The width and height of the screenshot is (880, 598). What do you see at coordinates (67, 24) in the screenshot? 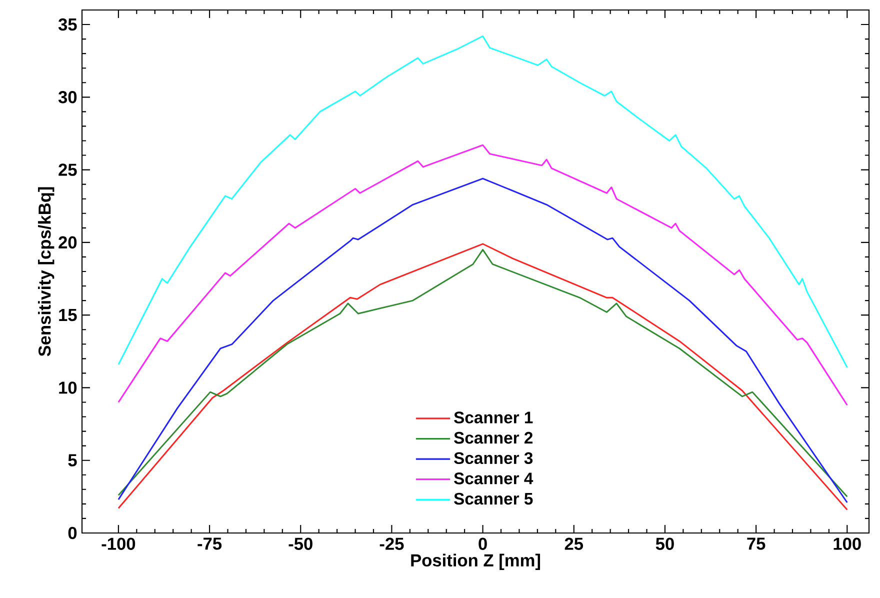
I see `y-tick-label: 35` at bounding box center [67, 24].